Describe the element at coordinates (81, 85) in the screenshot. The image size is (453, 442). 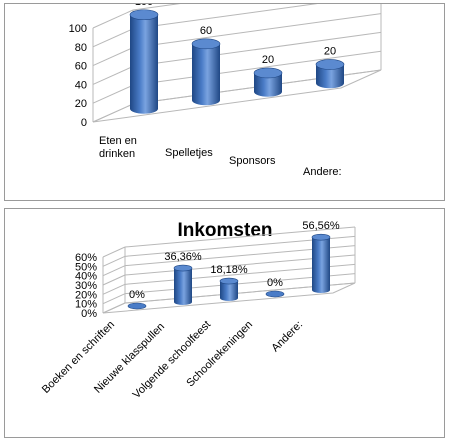
I see `y-tick-label: 40` at that location.